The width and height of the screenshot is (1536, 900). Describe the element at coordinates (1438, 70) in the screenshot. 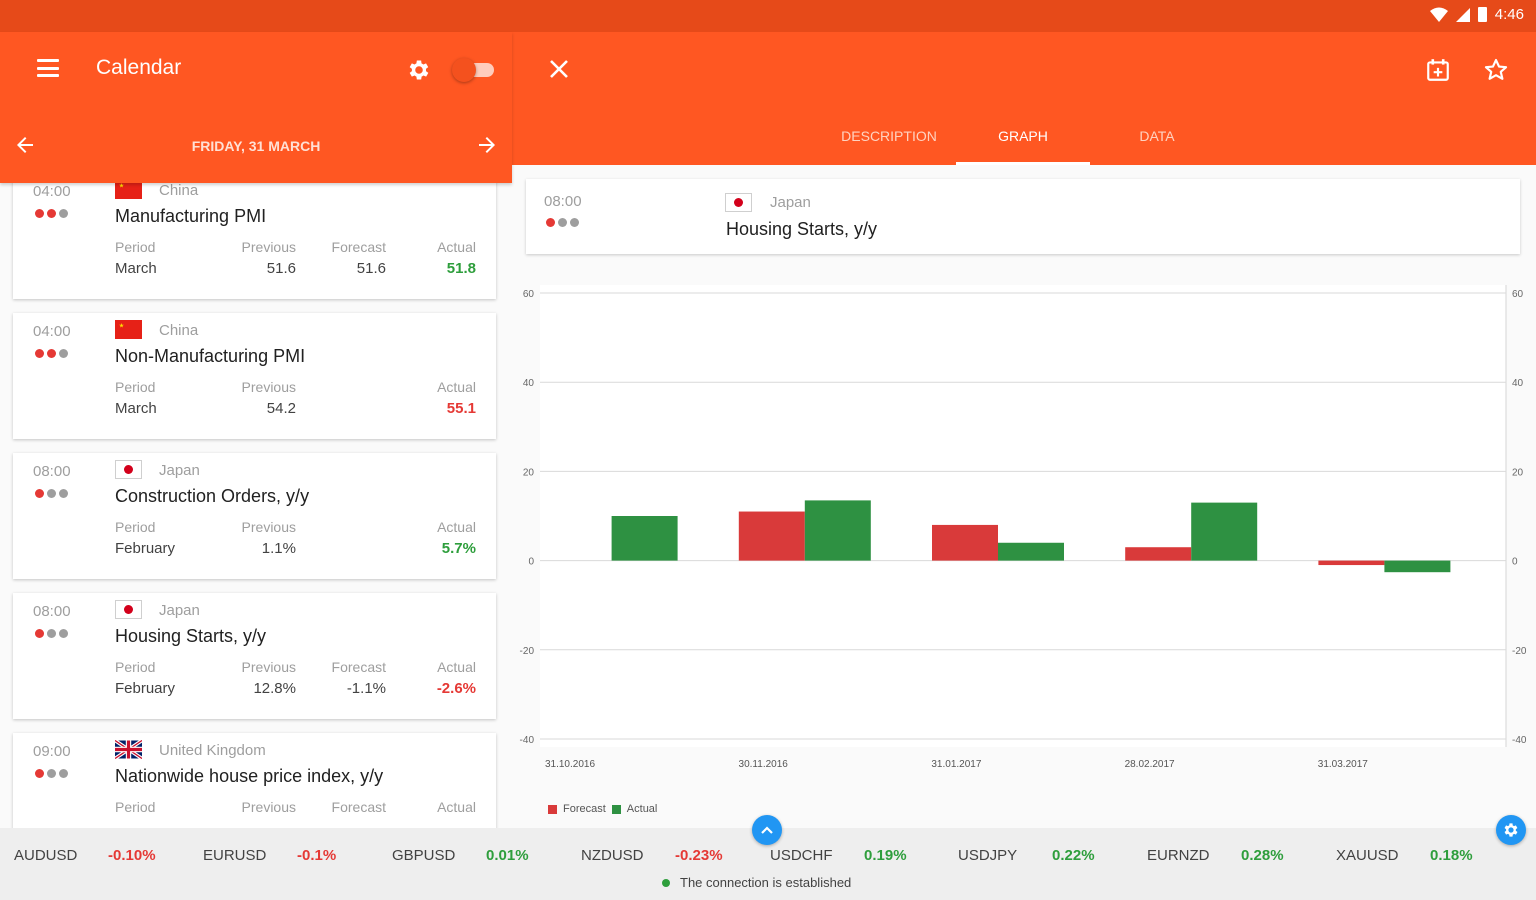

I see `add-to-calendar-icon` at that location.